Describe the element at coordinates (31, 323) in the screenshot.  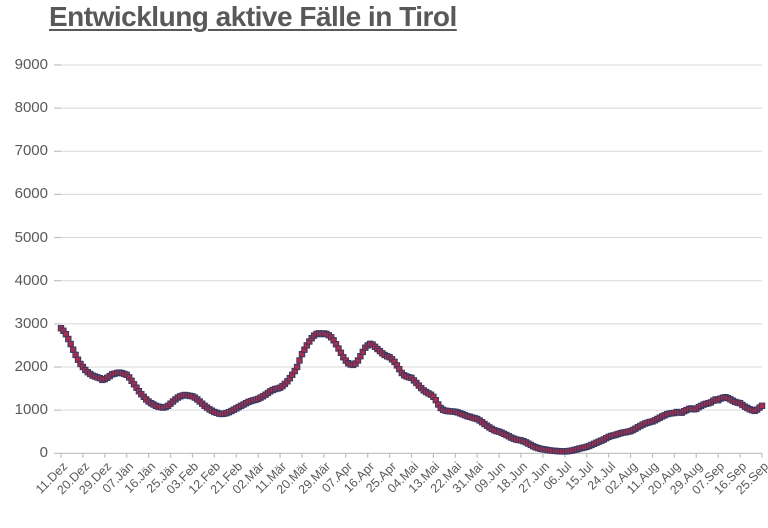
I see `y-axis-label: 3000` at that location.